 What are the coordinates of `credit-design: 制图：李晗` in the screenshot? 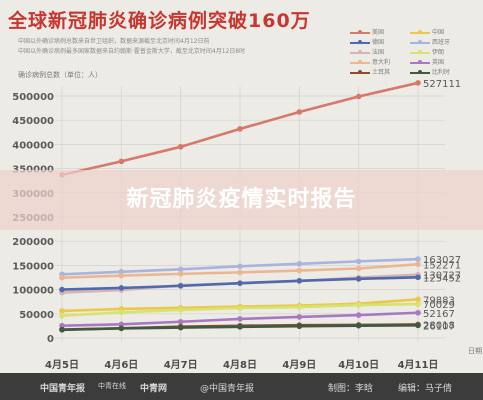 It's located at (351, 389).